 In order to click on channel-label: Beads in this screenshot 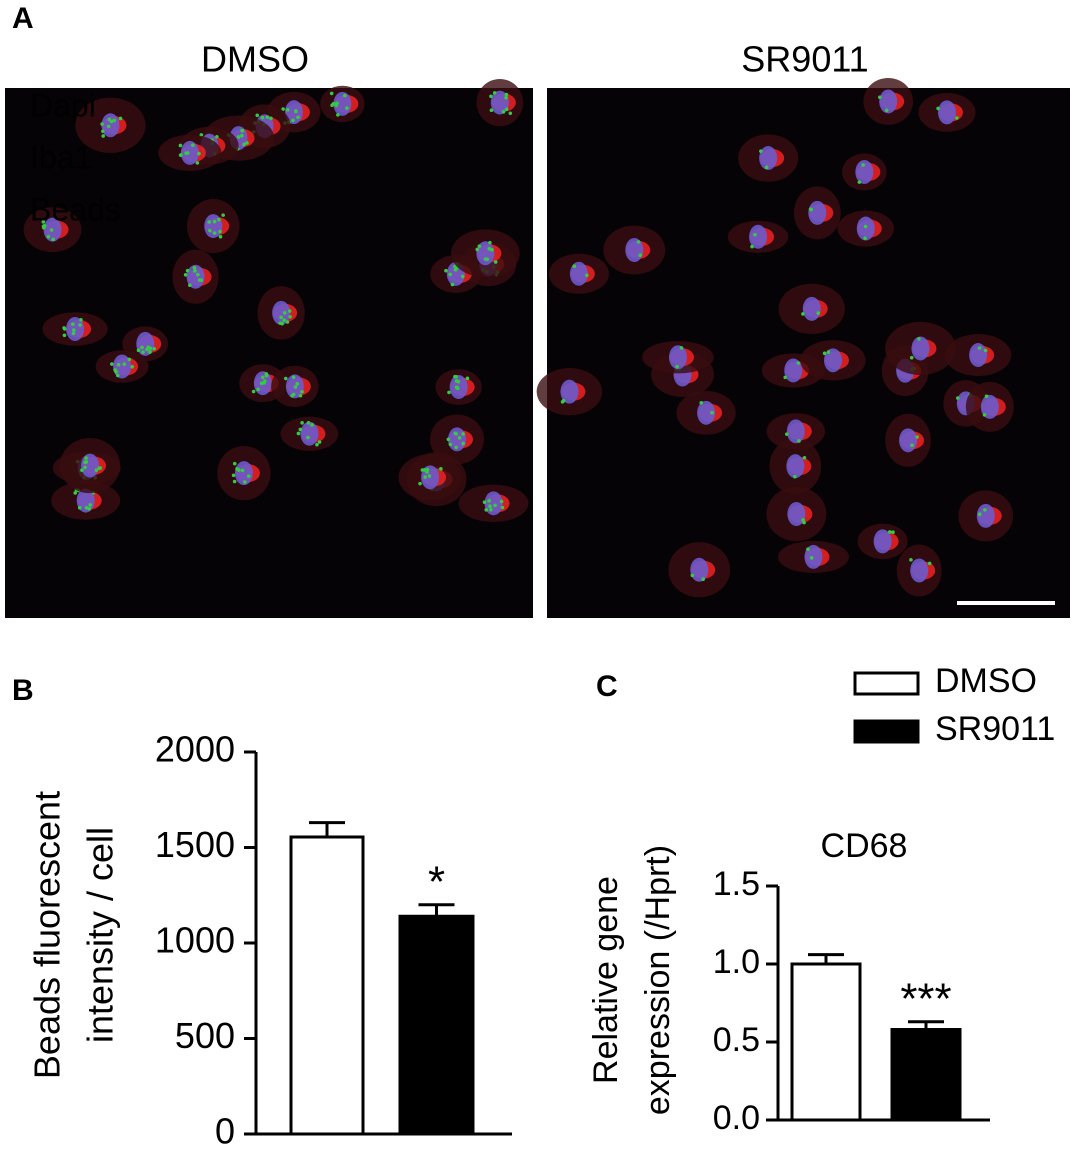, I will do `click(75, 209)`.